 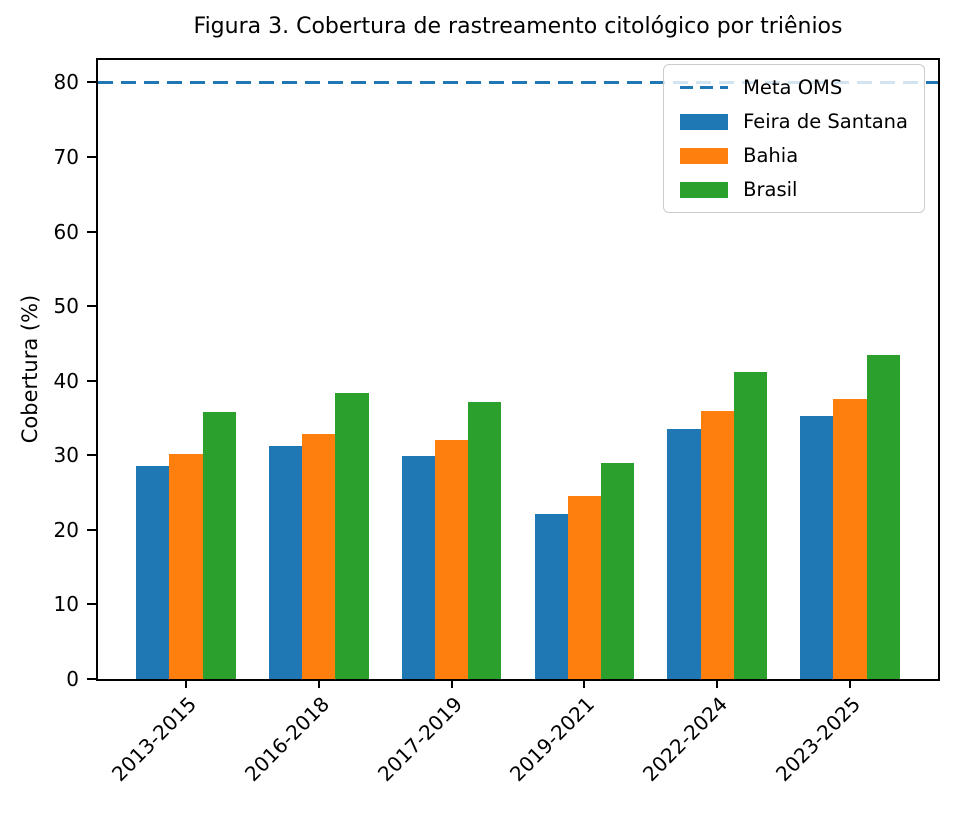 What do you see at coordinates (66, 156) in the screenshot?
I see `y-tick-label: 70` at bounding box center [66, 156].